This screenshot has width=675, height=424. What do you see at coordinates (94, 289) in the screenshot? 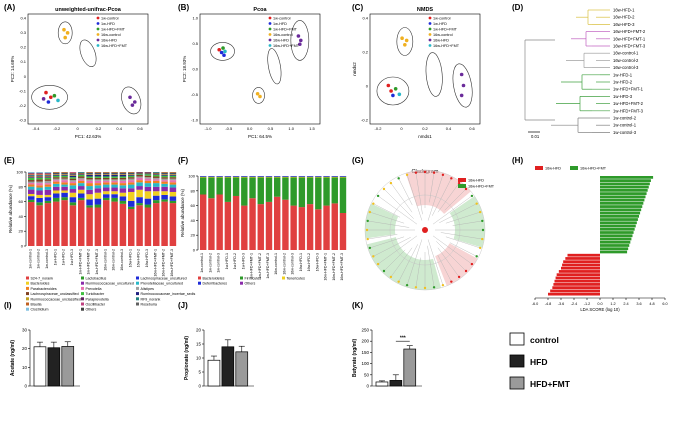
I see `legend-label: Prevotella` at bounding box center [94, 289].